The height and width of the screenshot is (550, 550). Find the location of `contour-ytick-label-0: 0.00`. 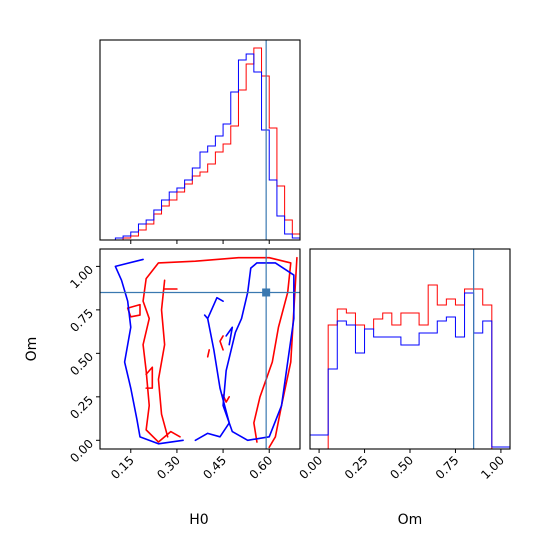

contour-ytick-label-0: 0.00 is located at coordinates (81, 451).